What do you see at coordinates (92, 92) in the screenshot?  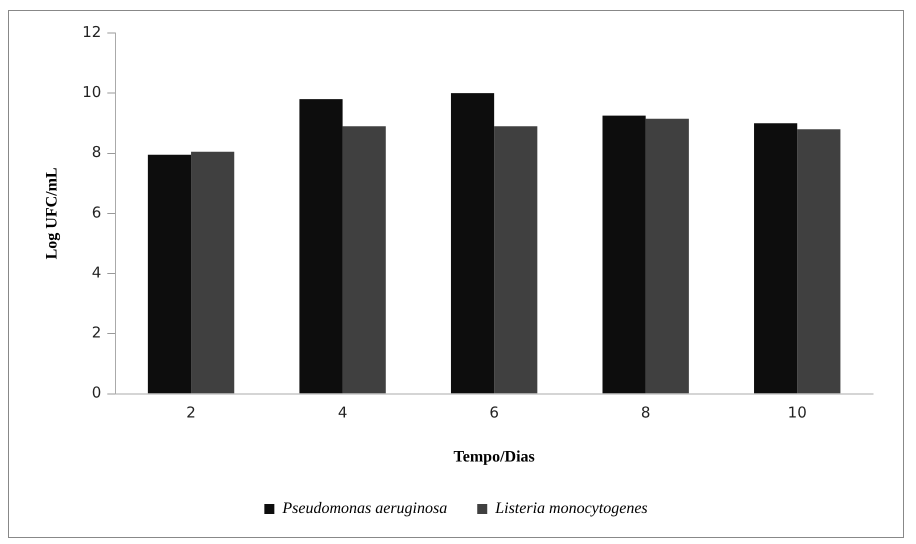 I see `y-tick-label: 10` at bounding box center [92, 92].